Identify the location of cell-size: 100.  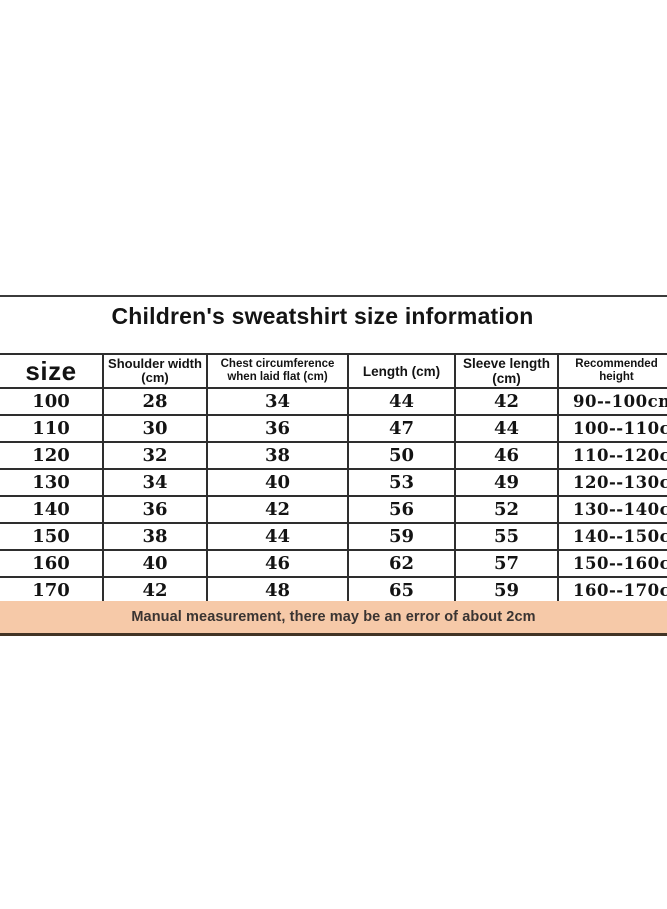
(52, 402).